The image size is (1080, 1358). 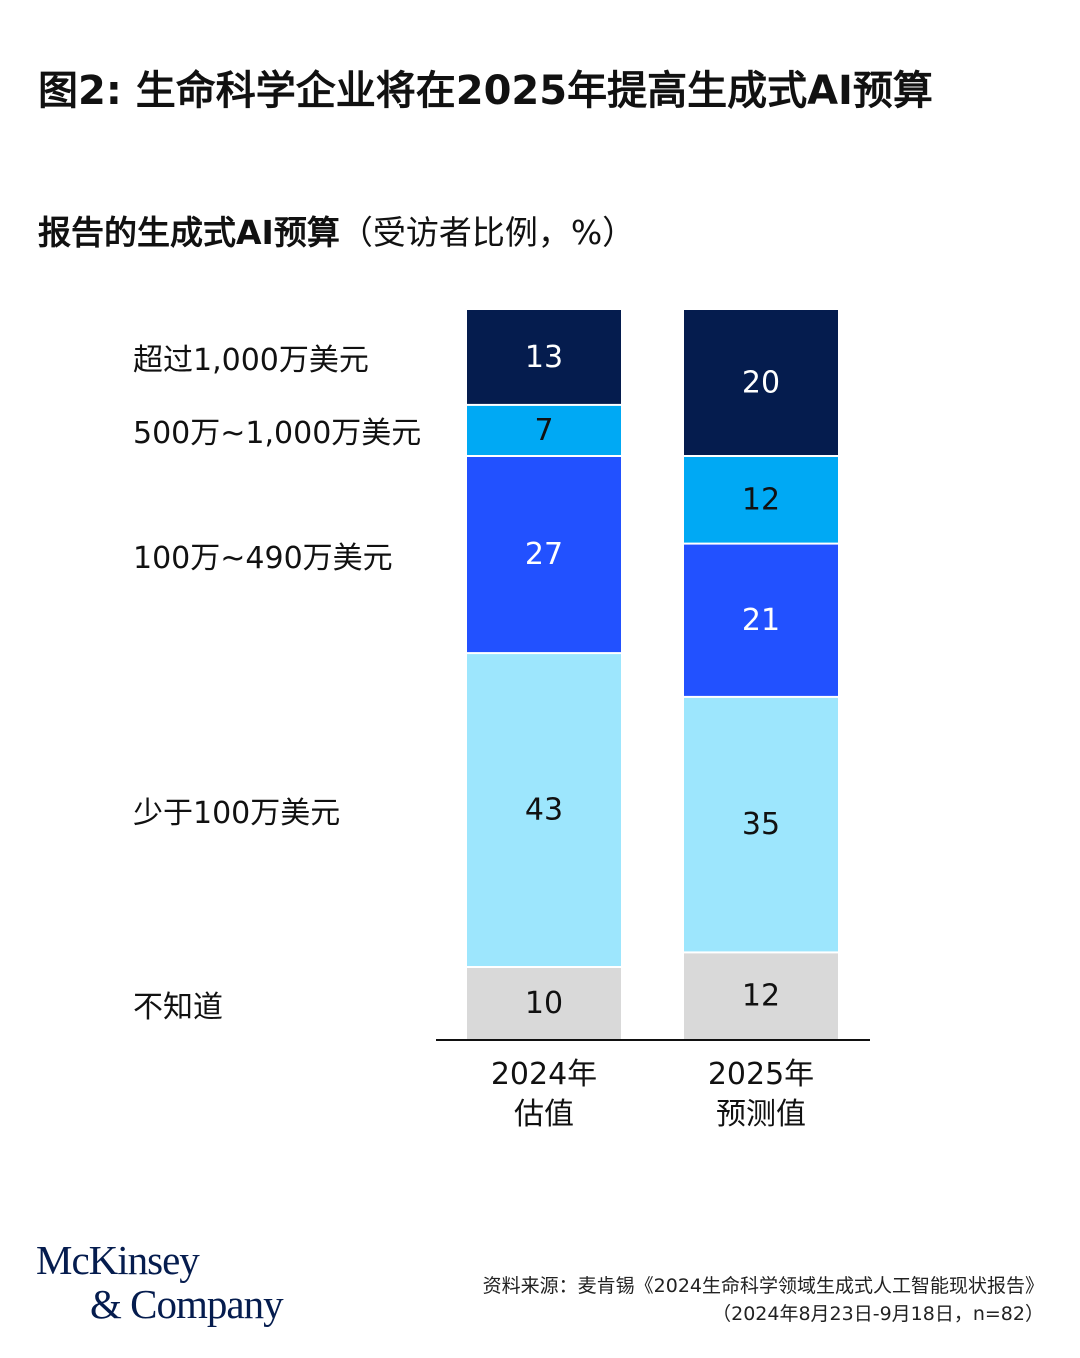 What do you see at coordinates (761, 1074) in the screenshot?
I see `x-axis-label-line1: 2025年` at bounding box center [761, 1074].